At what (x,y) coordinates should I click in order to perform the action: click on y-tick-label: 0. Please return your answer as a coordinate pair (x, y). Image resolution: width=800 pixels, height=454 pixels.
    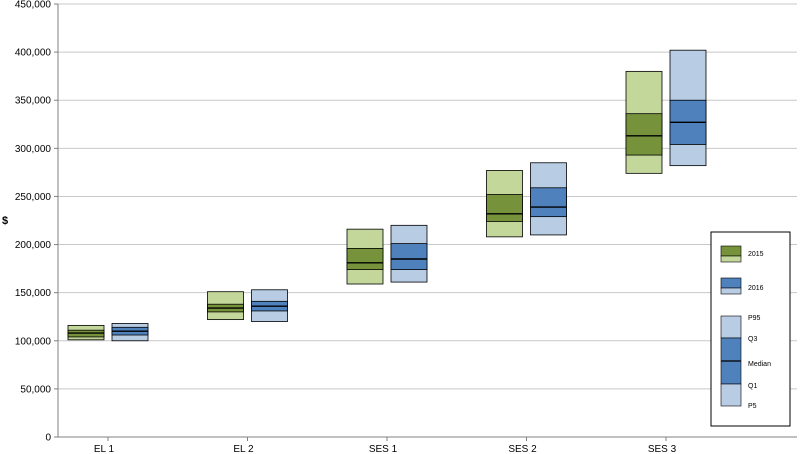
    Looking at the image, I should click on (48, 438).